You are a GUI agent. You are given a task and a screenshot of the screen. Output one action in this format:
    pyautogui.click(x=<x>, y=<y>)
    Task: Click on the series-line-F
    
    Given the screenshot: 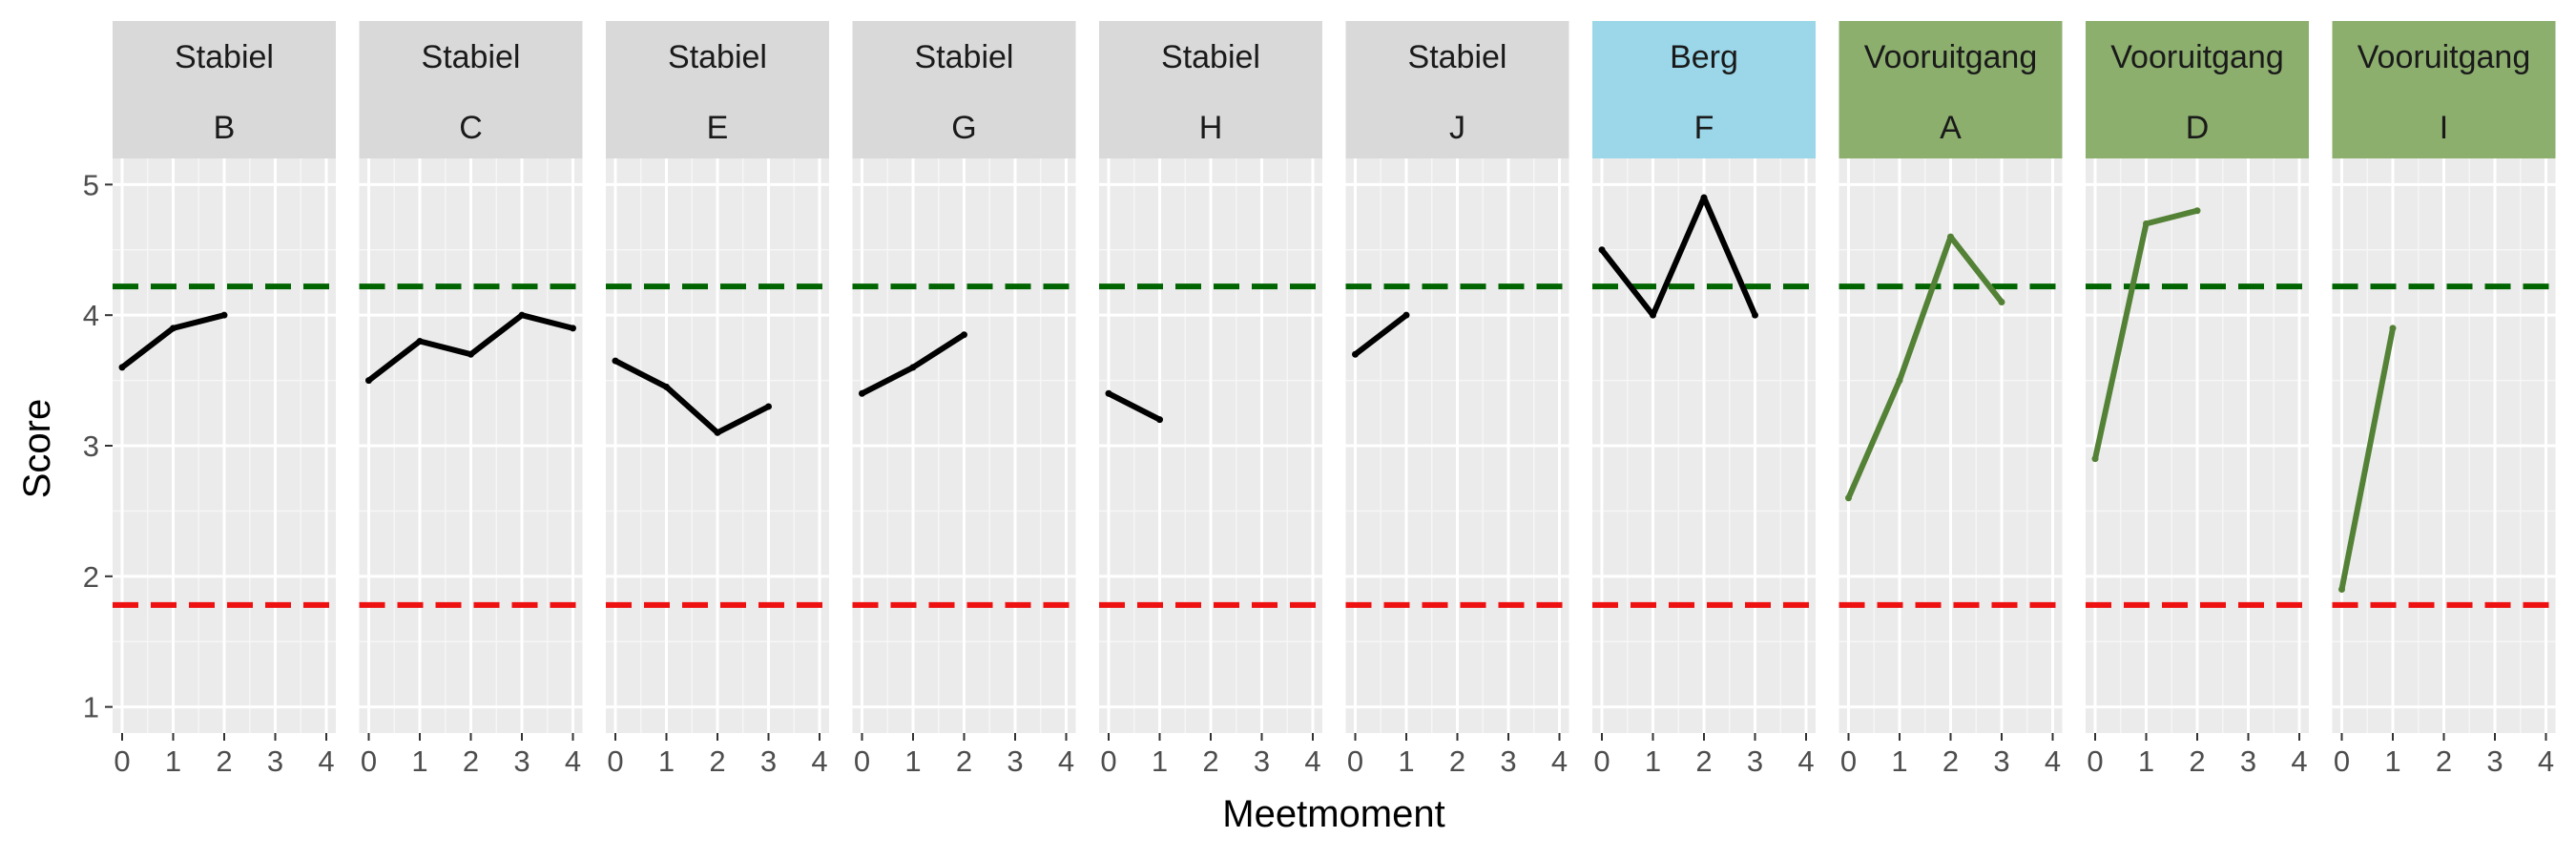 What is the action you would take?
    pyautogui.click(x=1678, y=257)
    